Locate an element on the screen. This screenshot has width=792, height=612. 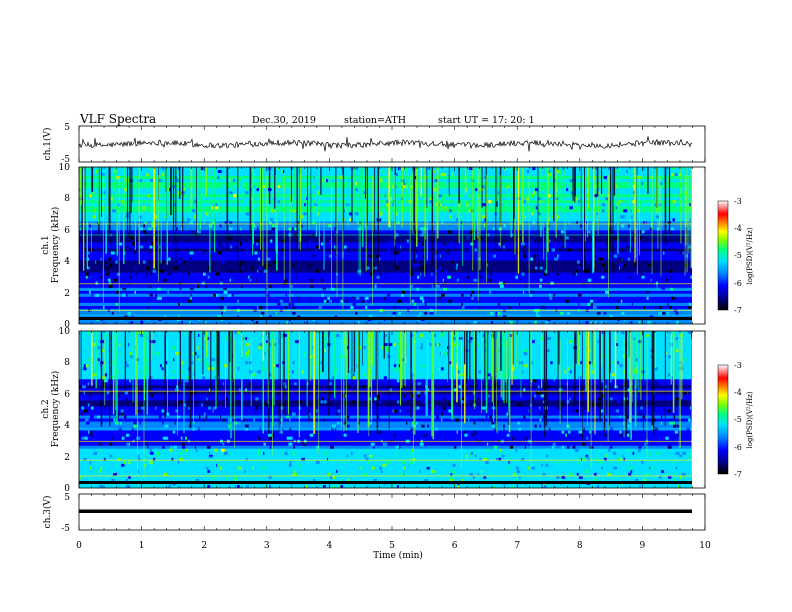
ch3-ytick-bottom: -5 is located at coordinates (65, 529).